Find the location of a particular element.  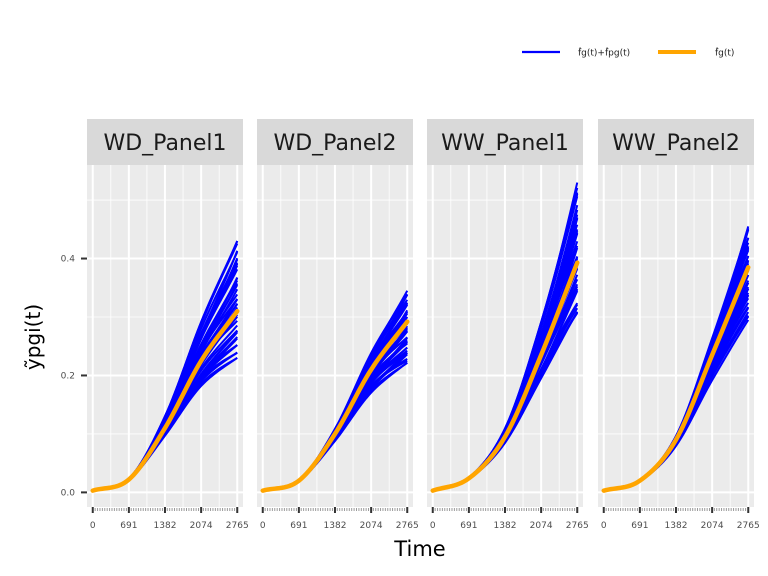

facet-strip-label: WW_Panel1 is located at coordinates (505, 143).